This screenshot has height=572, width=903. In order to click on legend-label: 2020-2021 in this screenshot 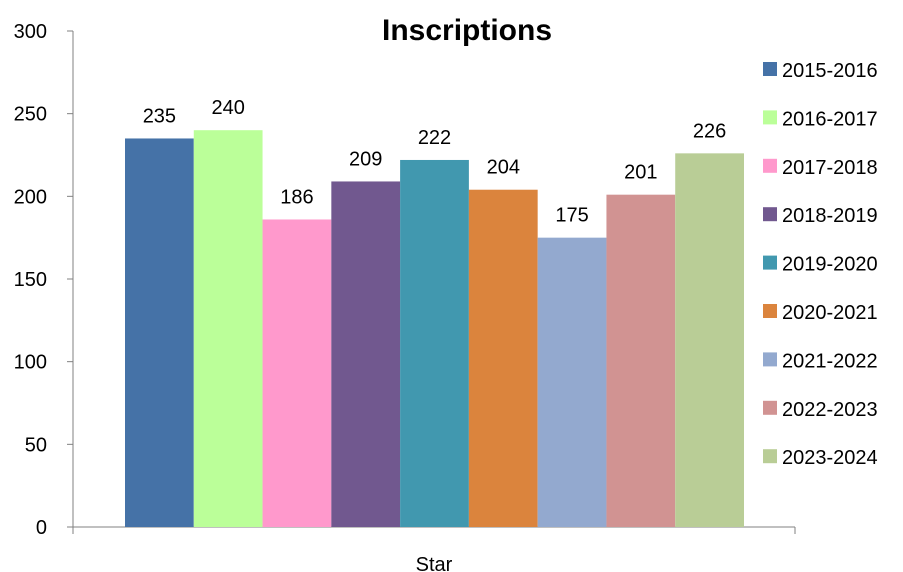, I will do `click(830, 313)`.